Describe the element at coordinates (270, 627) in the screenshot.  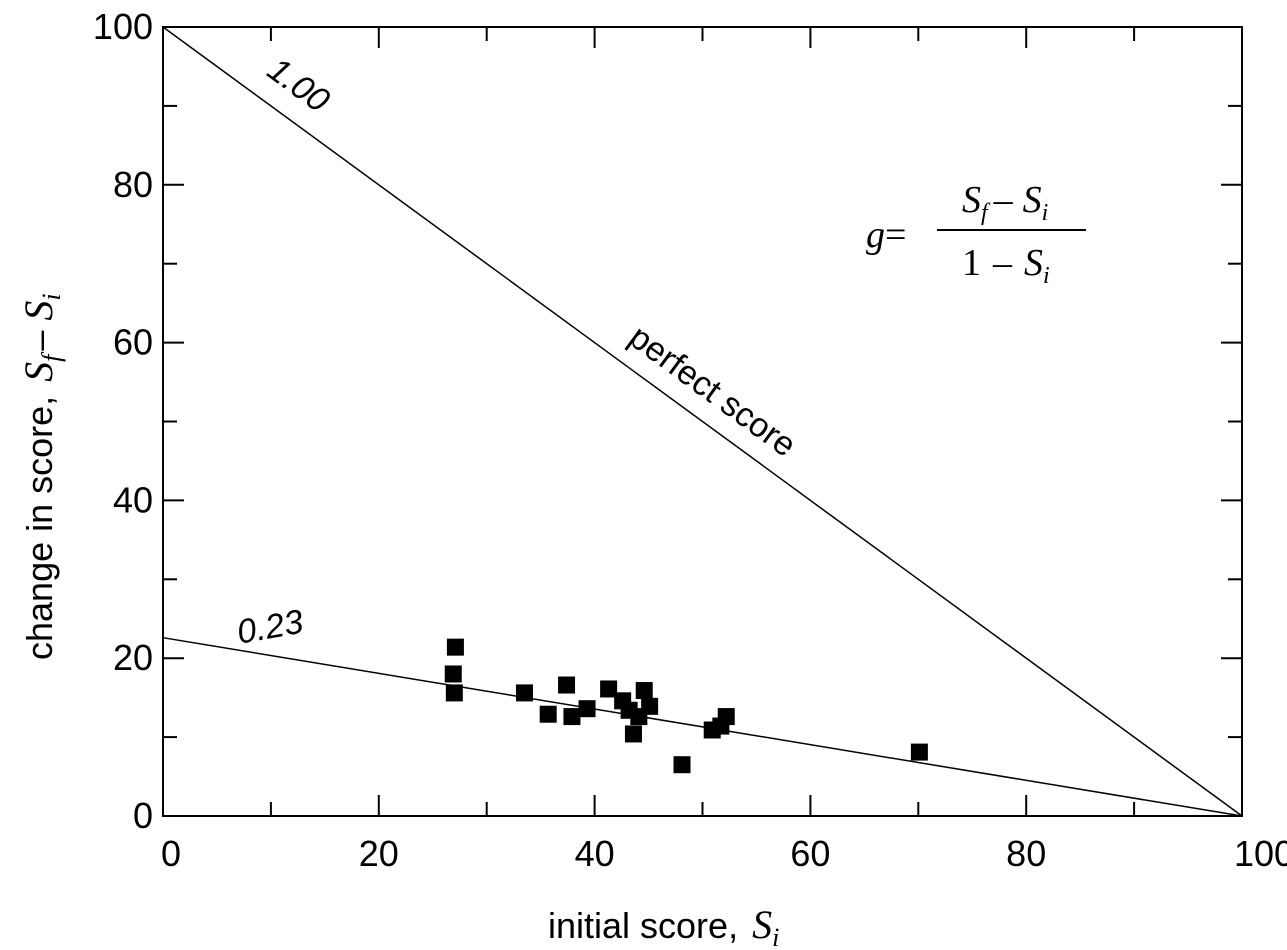
I see `line-label-0-23: 0.23` at that location.